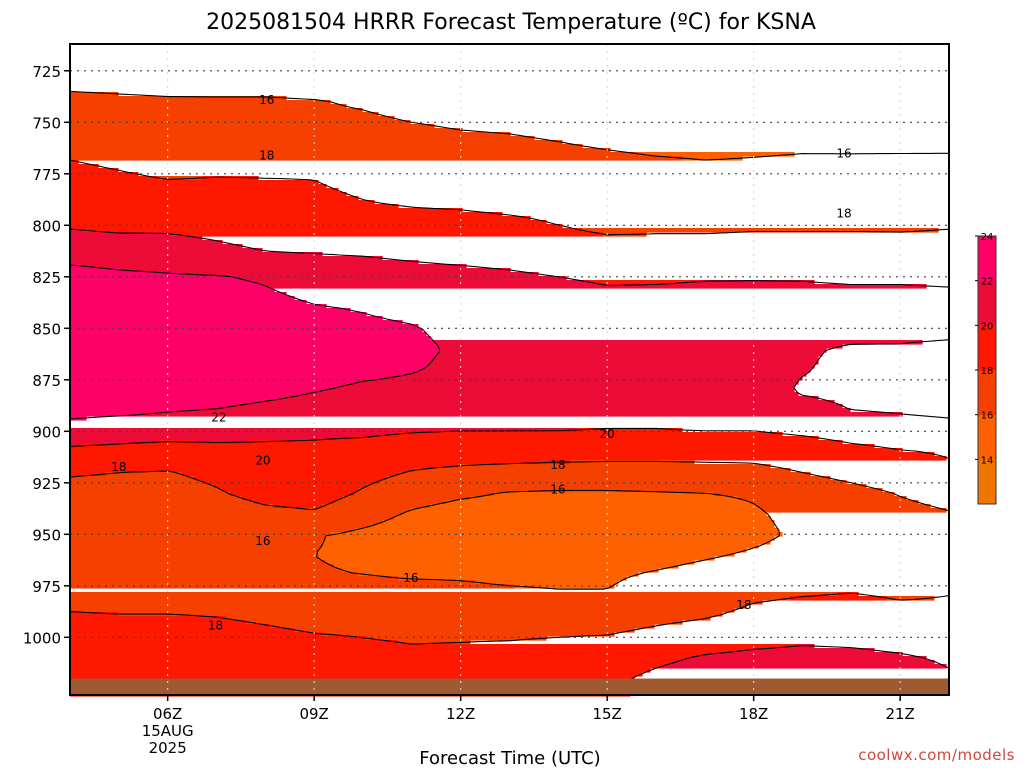 The width and height of the screenshot is (1024, 768). What do you see at coordinates (743, 605) in the screenshot?
I see `contour-label-text: 18` at bounding box center [743, 605].